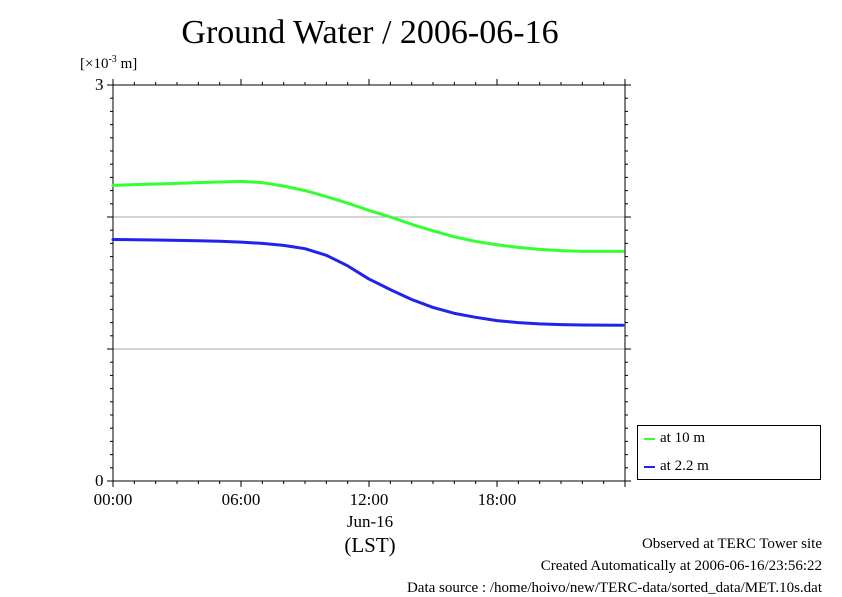  What do you see at coordinates (94, 64) in the screenshot?
I see `y-unit-base: [×10` at bounding box center [94, 64].